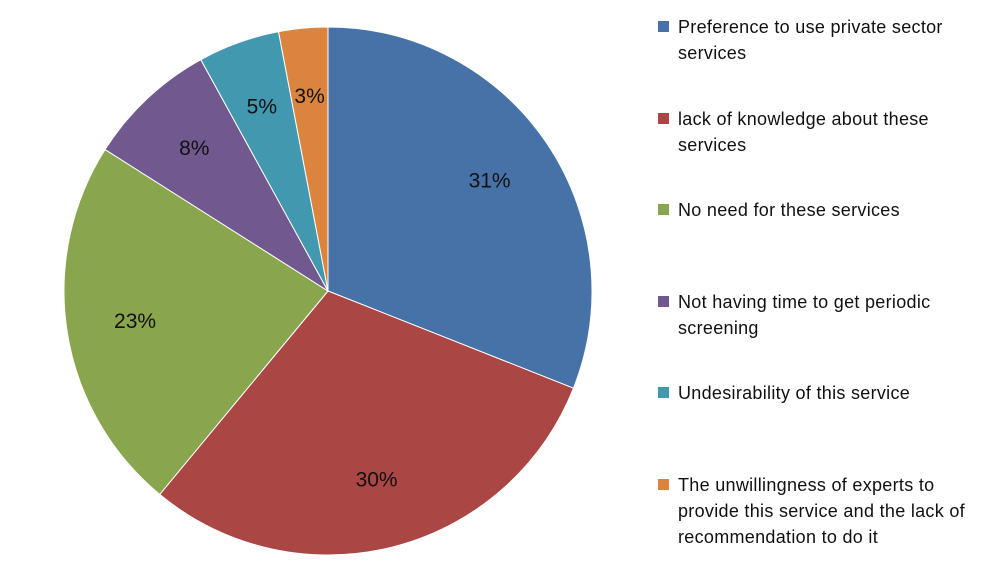  Describe the element at coordinates (789, 210) in the screenshot. I see `legend-label: No need for these services` at that location.